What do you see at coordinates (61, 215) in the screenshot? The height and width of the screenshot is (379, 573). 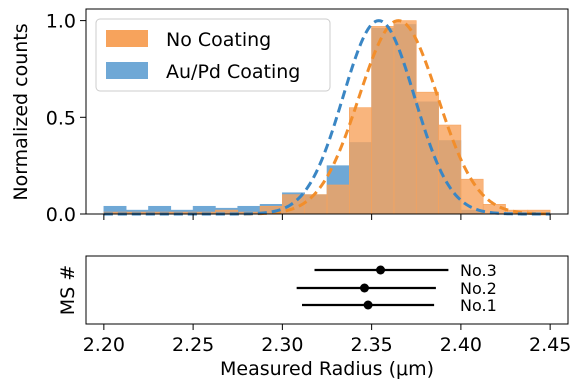 I see `y-tick-label: 0.0` at bounding box center [61, 215].